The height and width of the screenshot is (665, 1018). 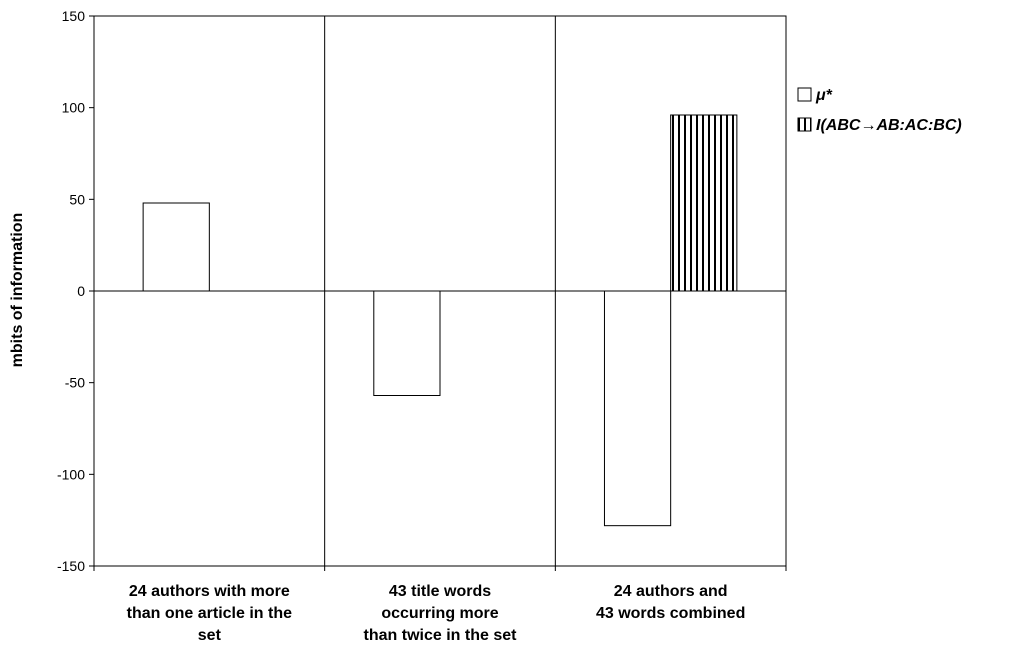 I want to click on category-label: 24 authors and, so click(x=671, y=591).